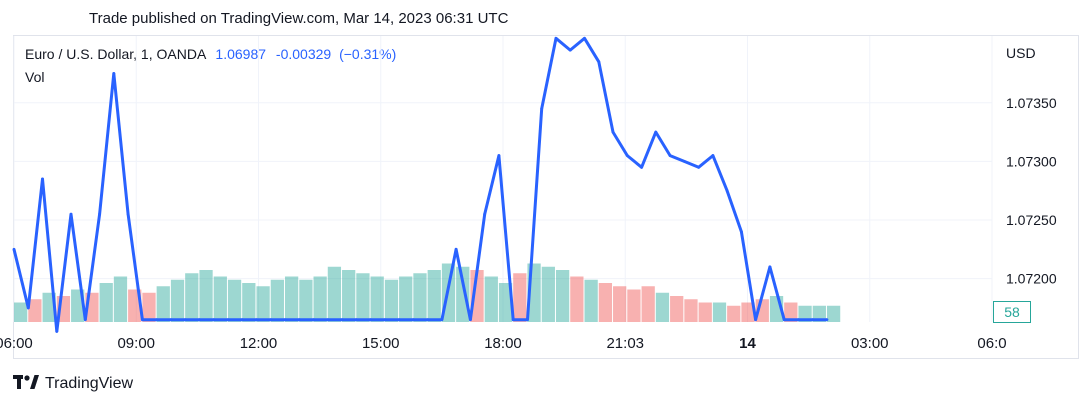 Image resolution: width=1090 pixels, height=407 pixels. I want to click on y-tick-label: 1.07350, so click(1031, 103).